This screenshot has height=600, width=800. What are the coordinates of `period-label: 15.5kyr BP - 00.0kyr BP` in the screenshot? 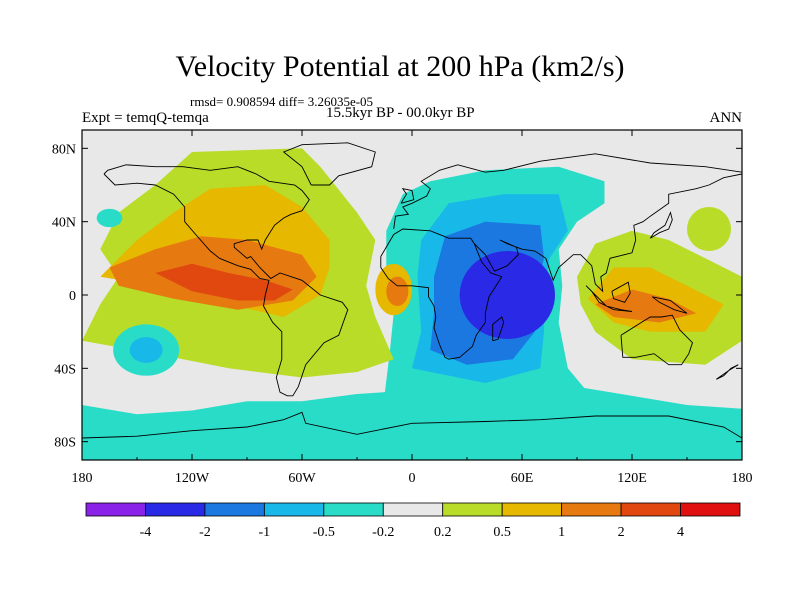 It's located at (400, 113).